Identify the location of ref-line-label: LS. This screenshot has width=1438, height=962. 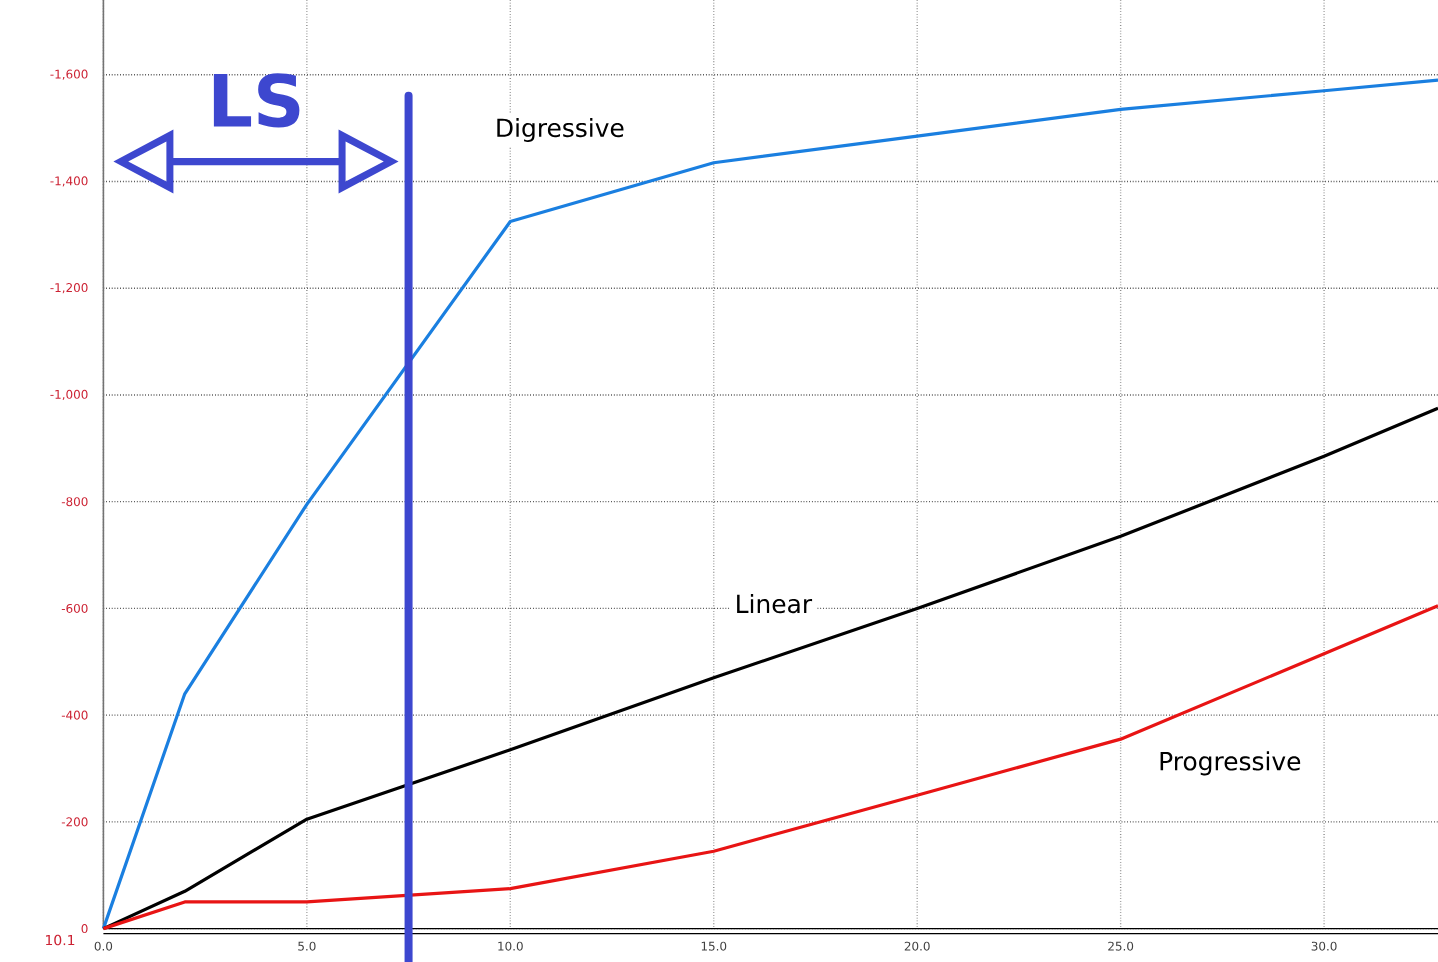
(256, 100).